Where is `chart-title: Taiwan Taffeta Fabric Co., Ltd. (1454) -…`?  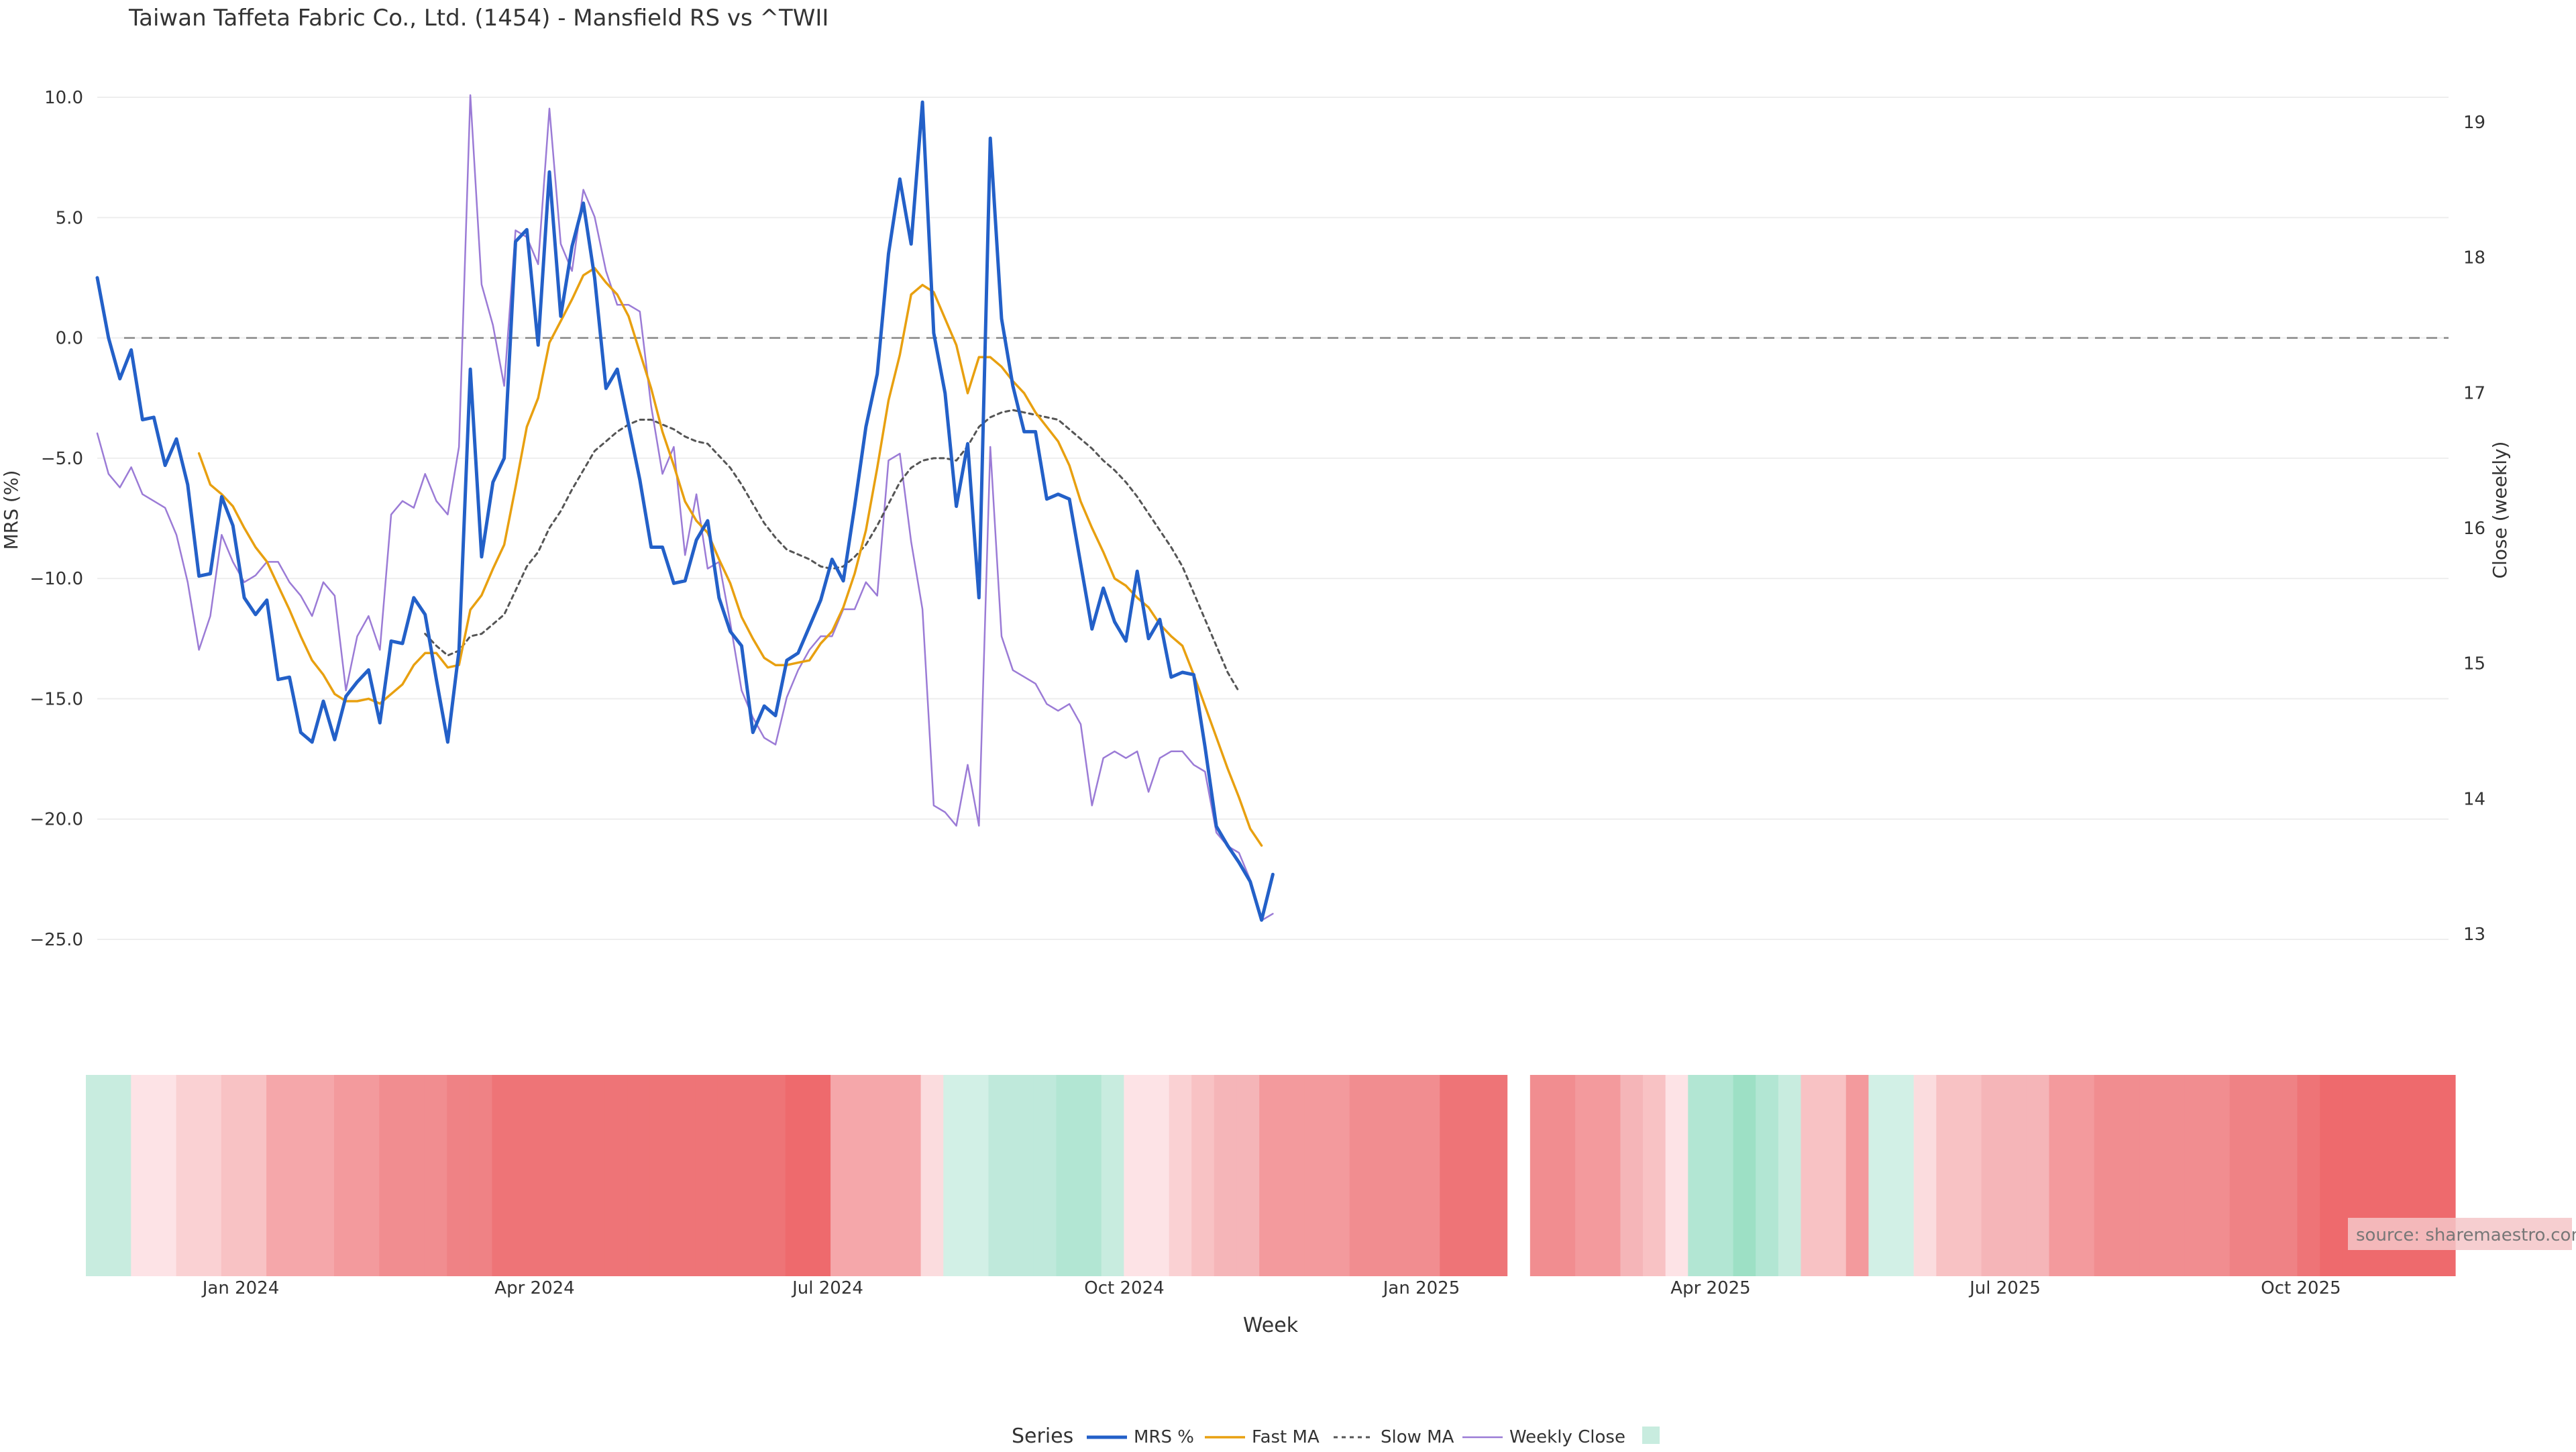
chart-title: Taiwan Taffeta Fabric Co., Ltd. (1454) -… is located at coordinates (478, 19).